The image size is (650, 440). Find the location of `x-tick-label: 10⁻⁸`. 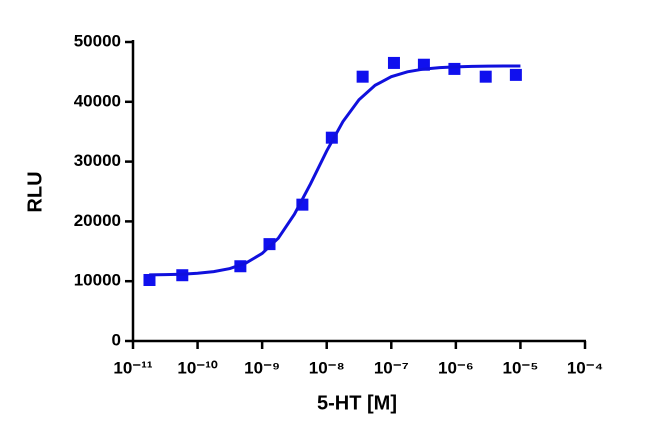

x-tick-label: 10⁻⁸ is located at coordinates (327, 367).